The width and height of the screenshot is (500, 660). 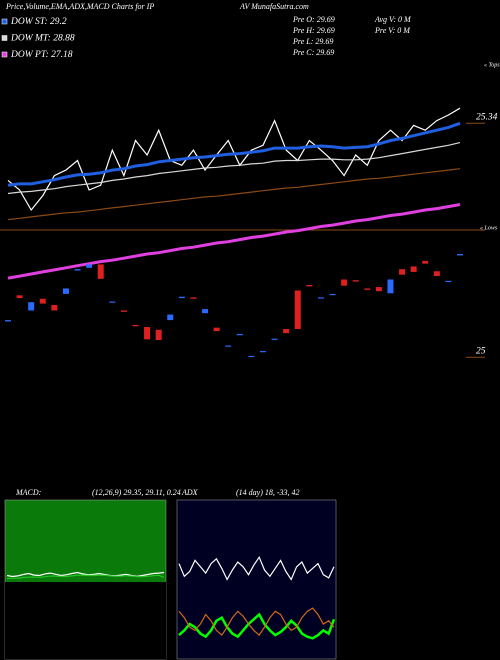 I want to click on annotation: Pre L: 29.69, so click(x=312, y=41).